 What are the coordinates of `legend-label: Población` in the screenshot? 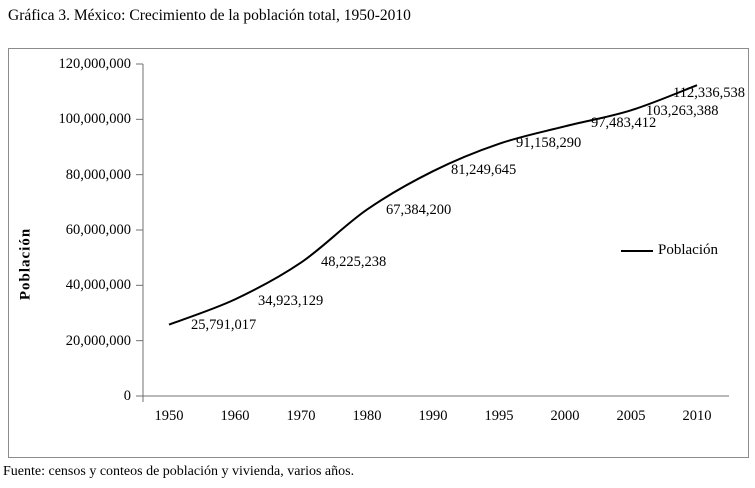 It's located at (688, 250).